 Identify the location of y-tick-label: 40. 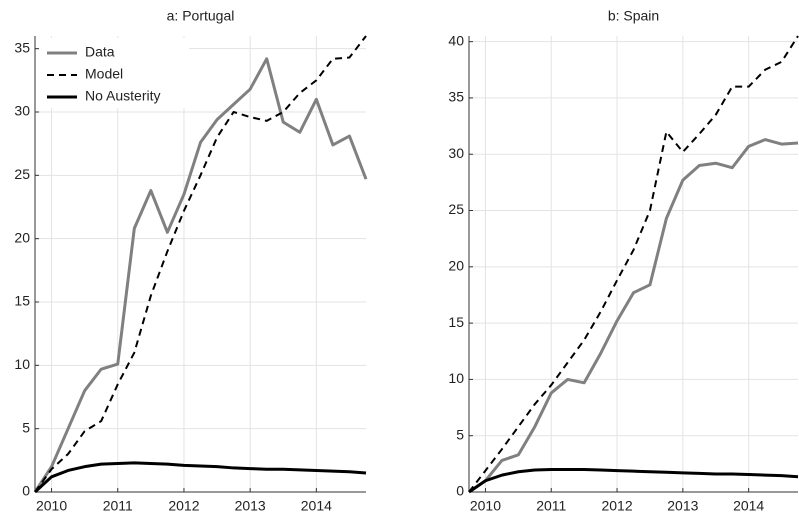
(456, 40).